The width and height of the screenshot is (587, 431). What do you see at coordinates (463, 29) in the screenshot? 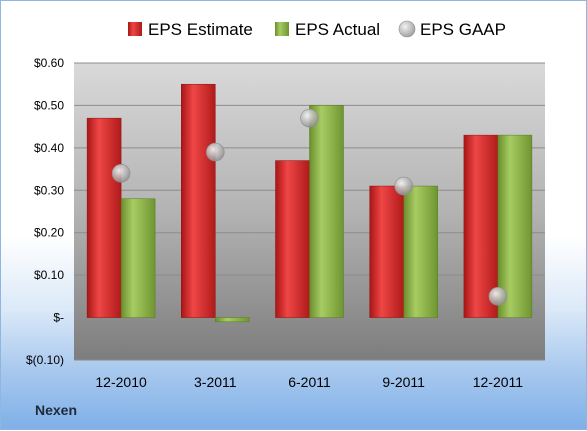
I see `legend-label: EPS GAAP` at bounding box center [463, 29].